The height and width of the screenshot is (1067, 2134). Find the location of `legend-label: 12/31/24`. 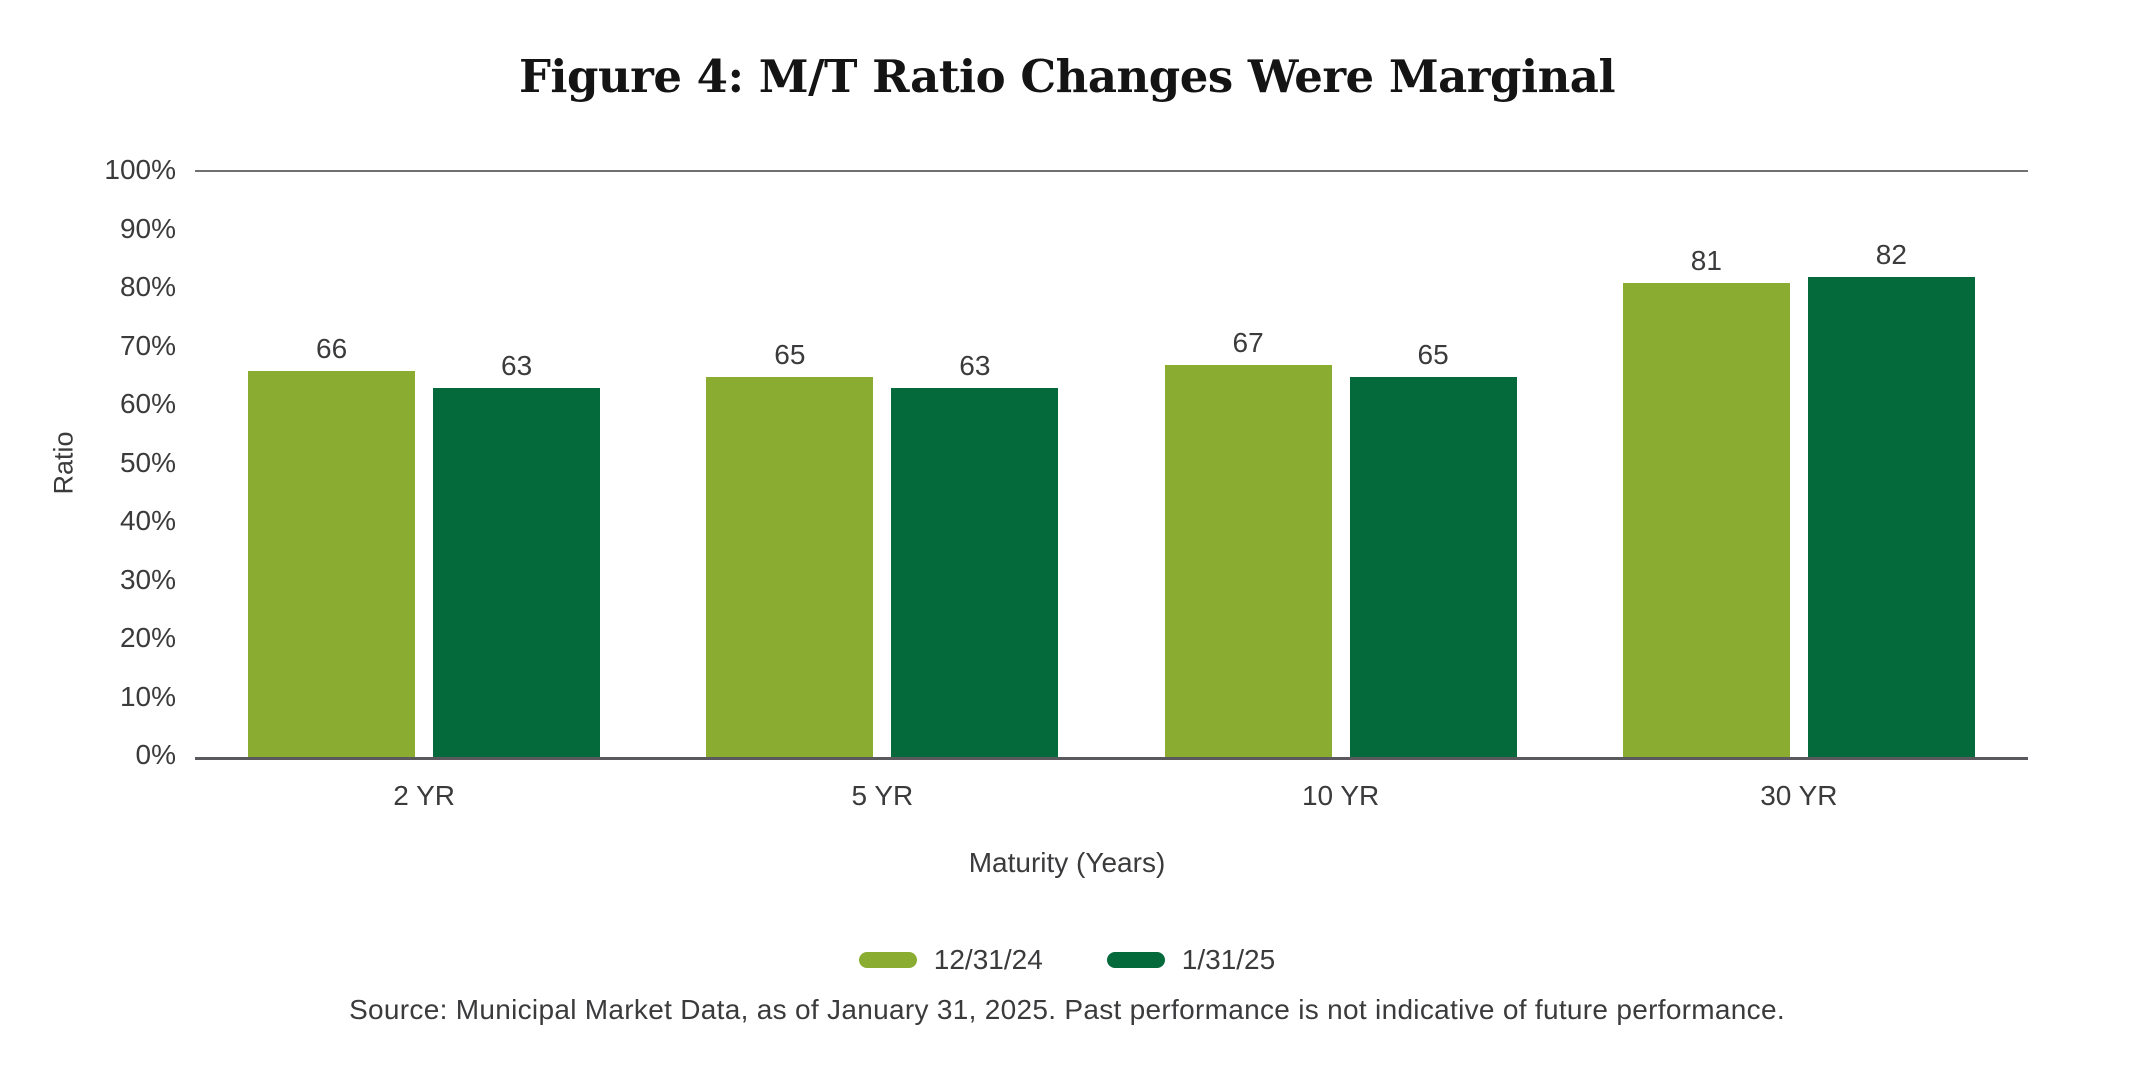

legend-label: 12/31/24 is located at coordinates (988, 959).